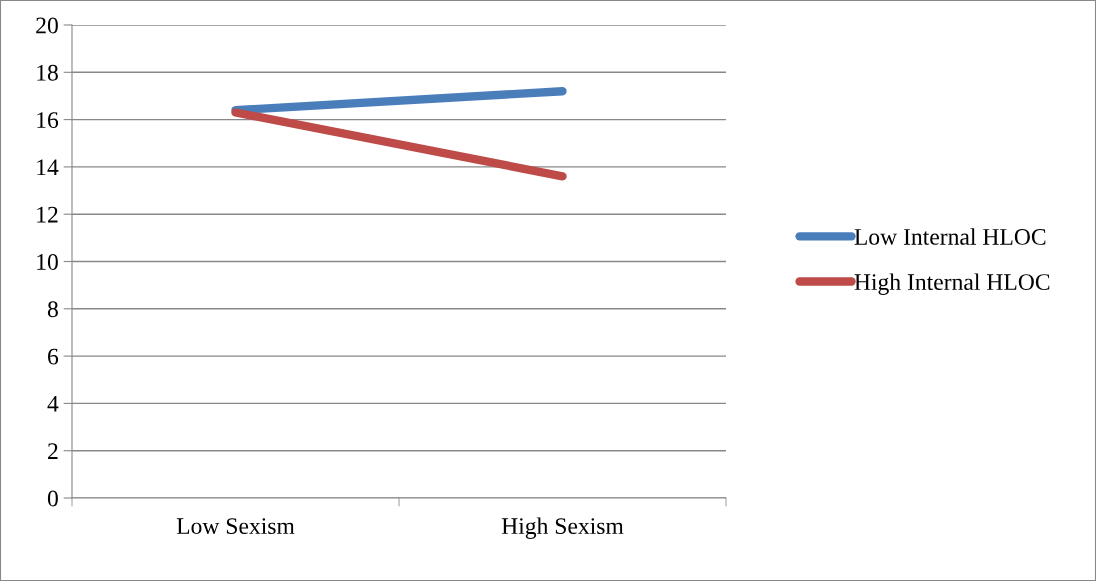 The image size is (1096, 581). I want to click on x-tick-label: Low Sexism, so click(235, 526).